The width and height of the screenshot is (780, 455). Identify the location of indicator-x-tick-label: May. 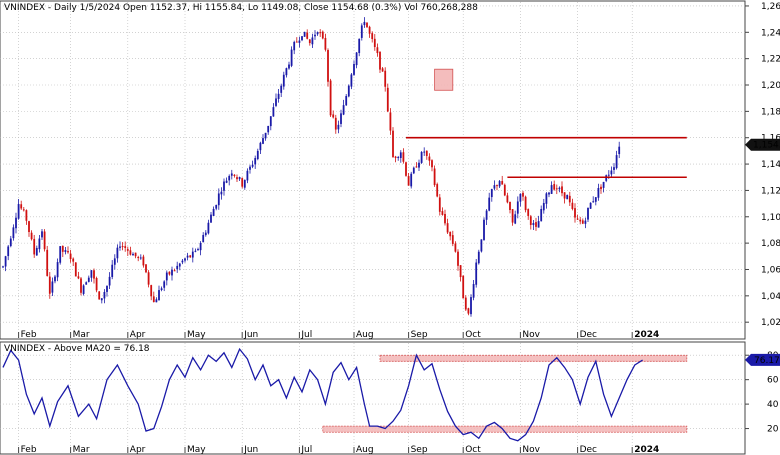
(196, 450).